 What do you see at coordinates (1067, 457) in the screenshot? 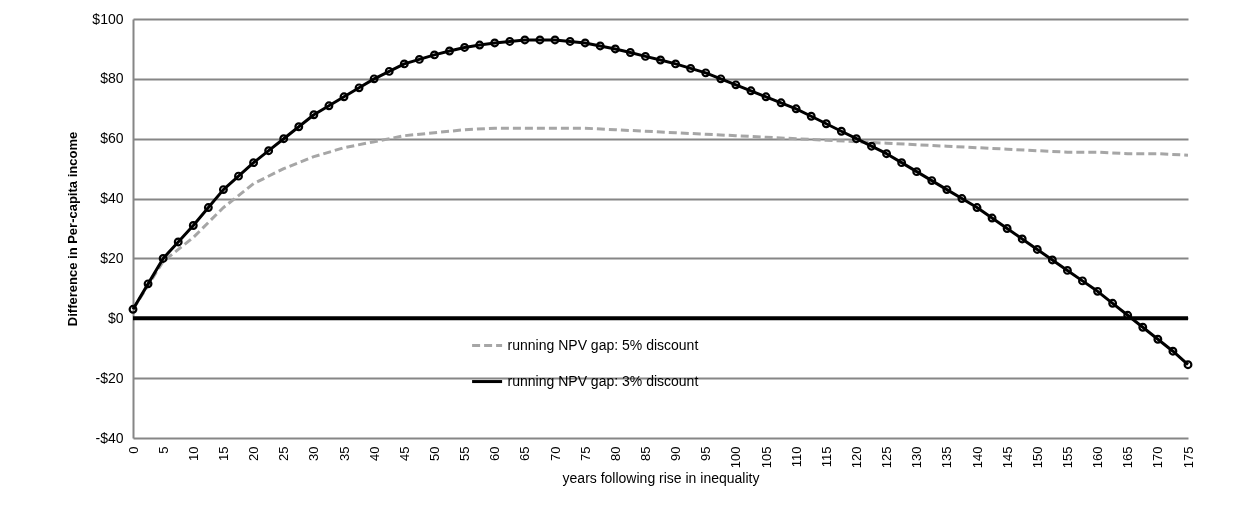
I see `x-tick-label: 155` at bounding box center [1067, 457].